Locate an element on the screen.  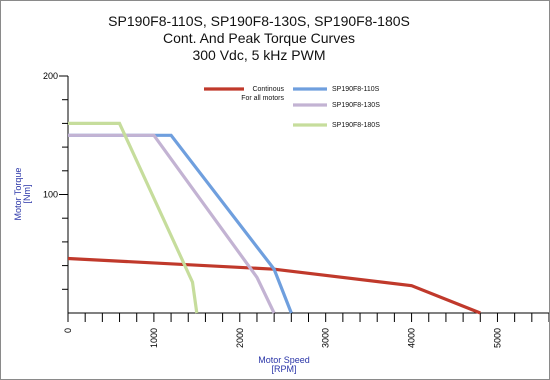
legend-label-1: For all motors is located at coordinates (262, 98).